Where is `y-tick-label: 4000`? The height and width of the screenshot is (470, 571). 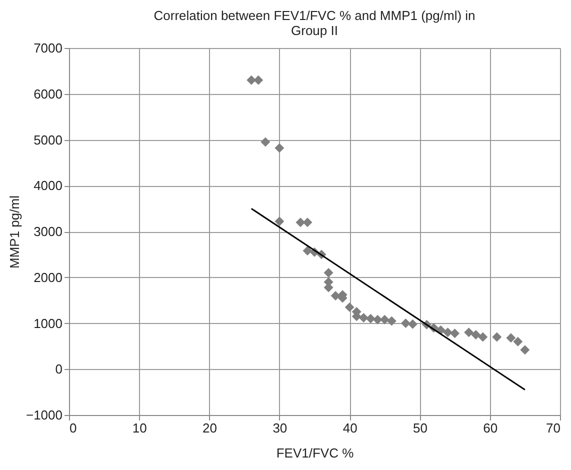 y-tick-label: 4000 is located at coordinates (48, 186).